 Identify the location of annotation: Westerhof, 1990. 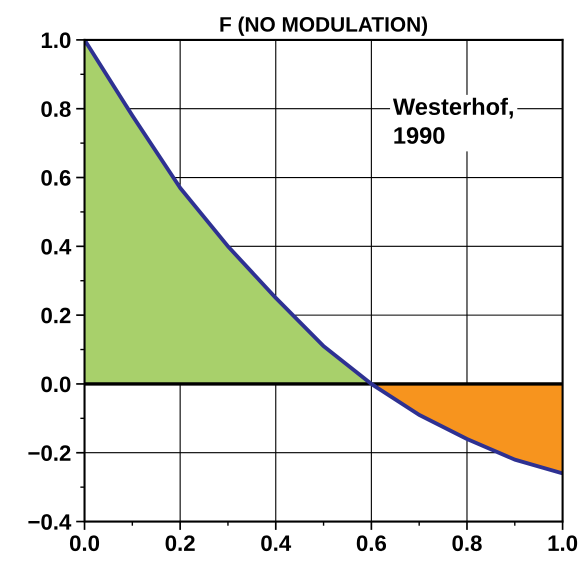
(452, 121).